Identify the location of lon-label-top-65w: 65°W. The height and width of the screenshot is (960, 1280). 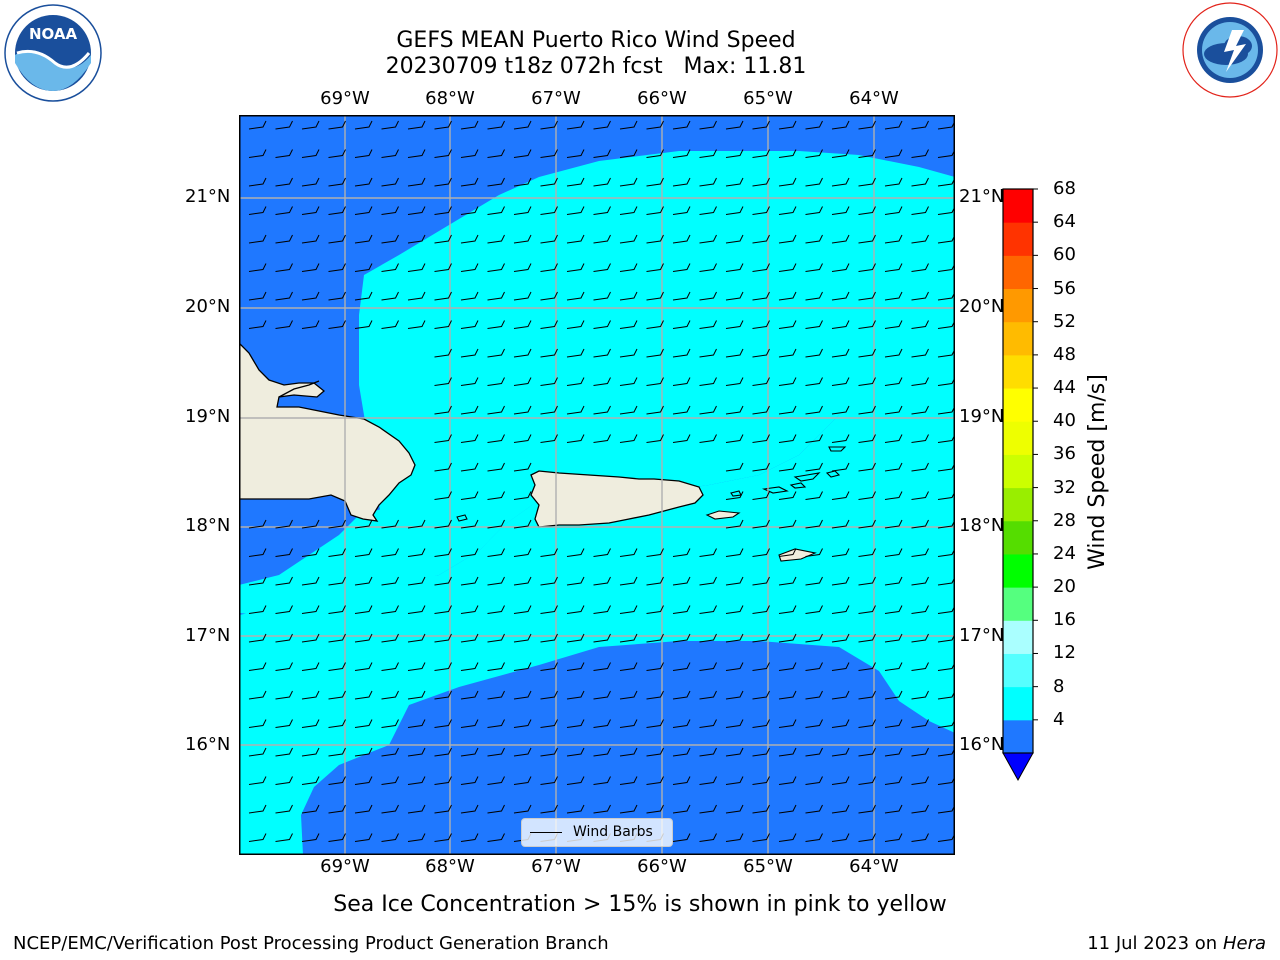
(768, 98).